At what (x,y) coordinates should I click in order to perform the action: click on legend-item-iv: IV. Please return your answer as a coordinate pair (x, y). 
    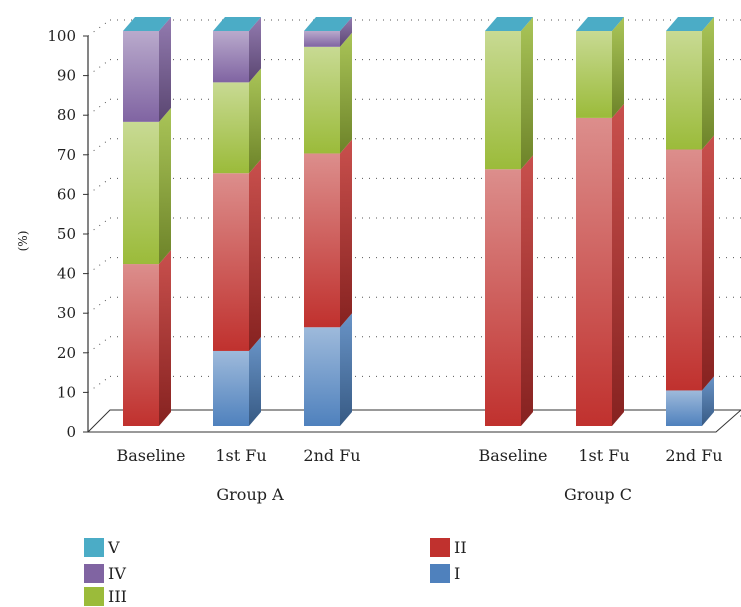
    Looking at the image, I should click on (105, 573).